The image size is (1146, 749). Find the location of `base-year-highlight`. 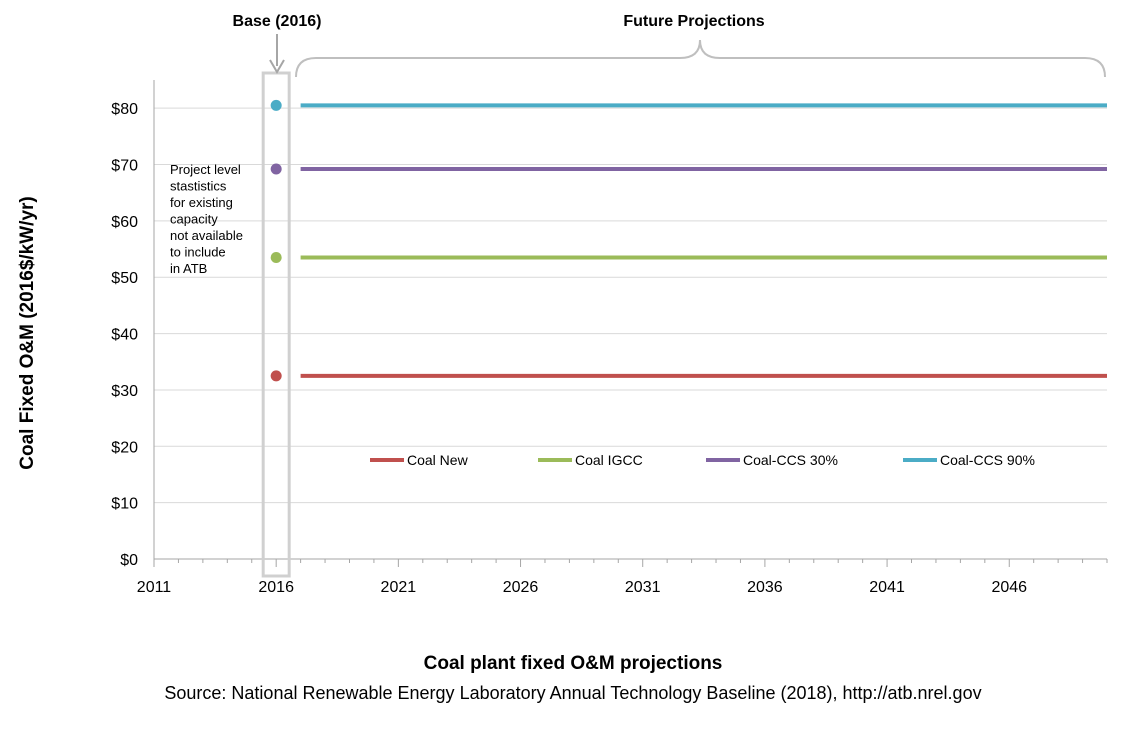

base-year-highlight is located at coordinates (276, 324).